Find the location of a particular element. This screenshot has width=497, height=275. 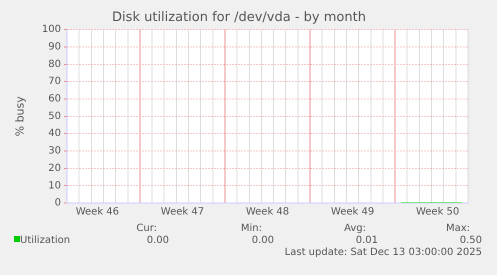

y-tick-label: 70 is located at coordinates (54, 82).